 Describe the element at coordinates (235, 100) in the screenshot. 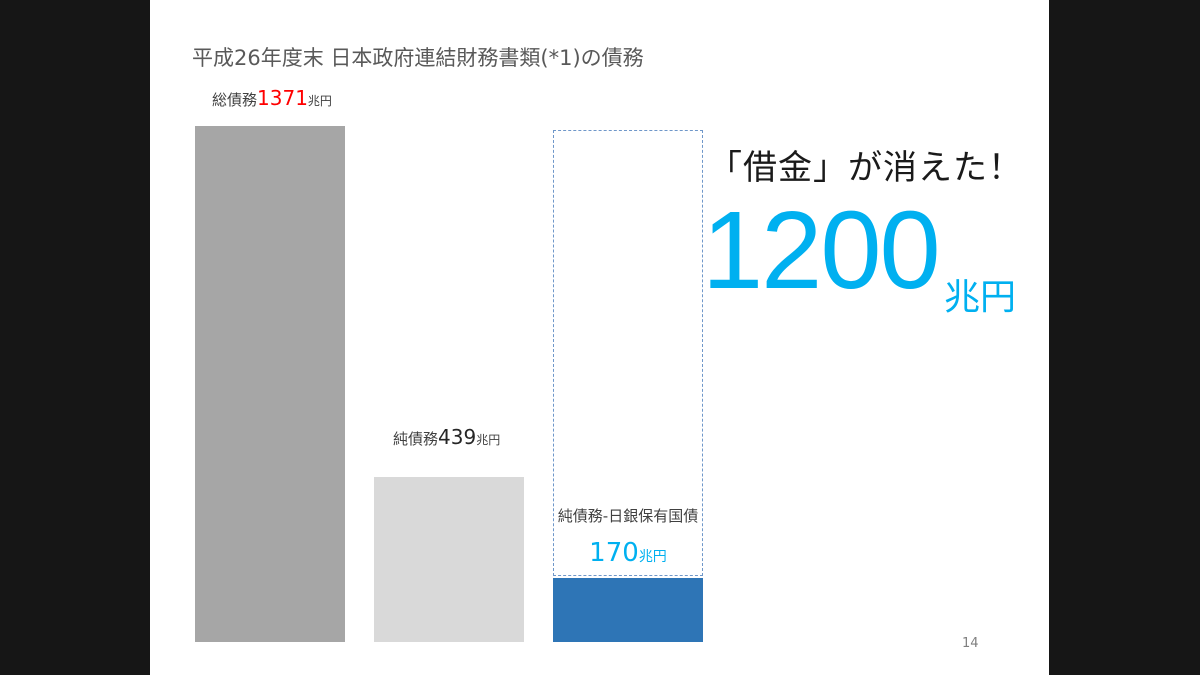

I see `bar-label-prefix: 総債務` at that location.